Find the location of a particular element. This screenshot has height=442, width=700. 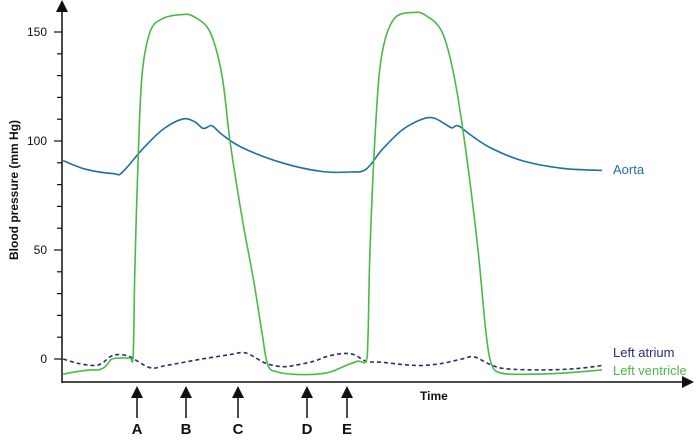

marker-d-label: D is located at coordinates (307, 429).